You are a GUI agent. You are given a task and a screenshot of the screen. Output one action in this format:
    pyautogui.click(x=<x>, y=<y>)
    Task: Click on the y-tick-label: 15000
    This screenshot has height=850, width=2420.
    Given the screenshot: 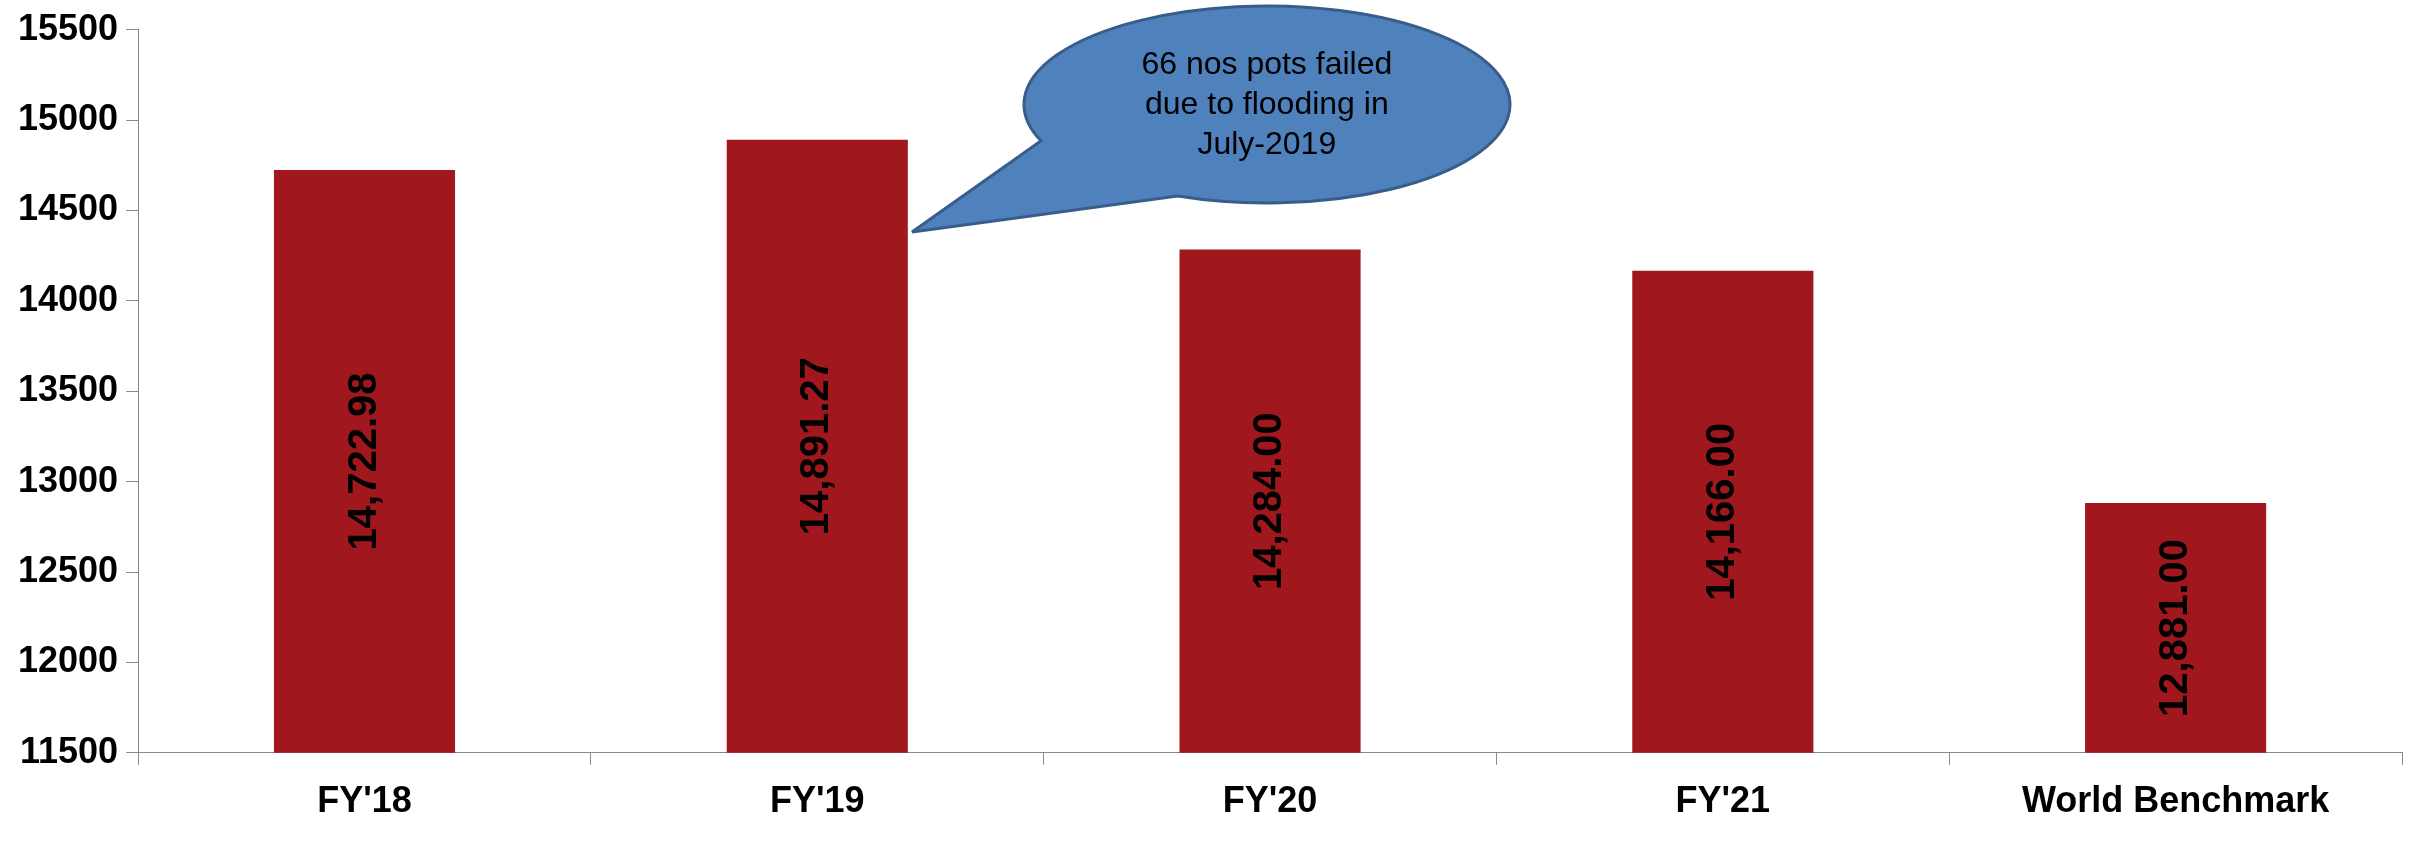 What is the action you would take?
    pyautogui.click(x=68, y=117)
    